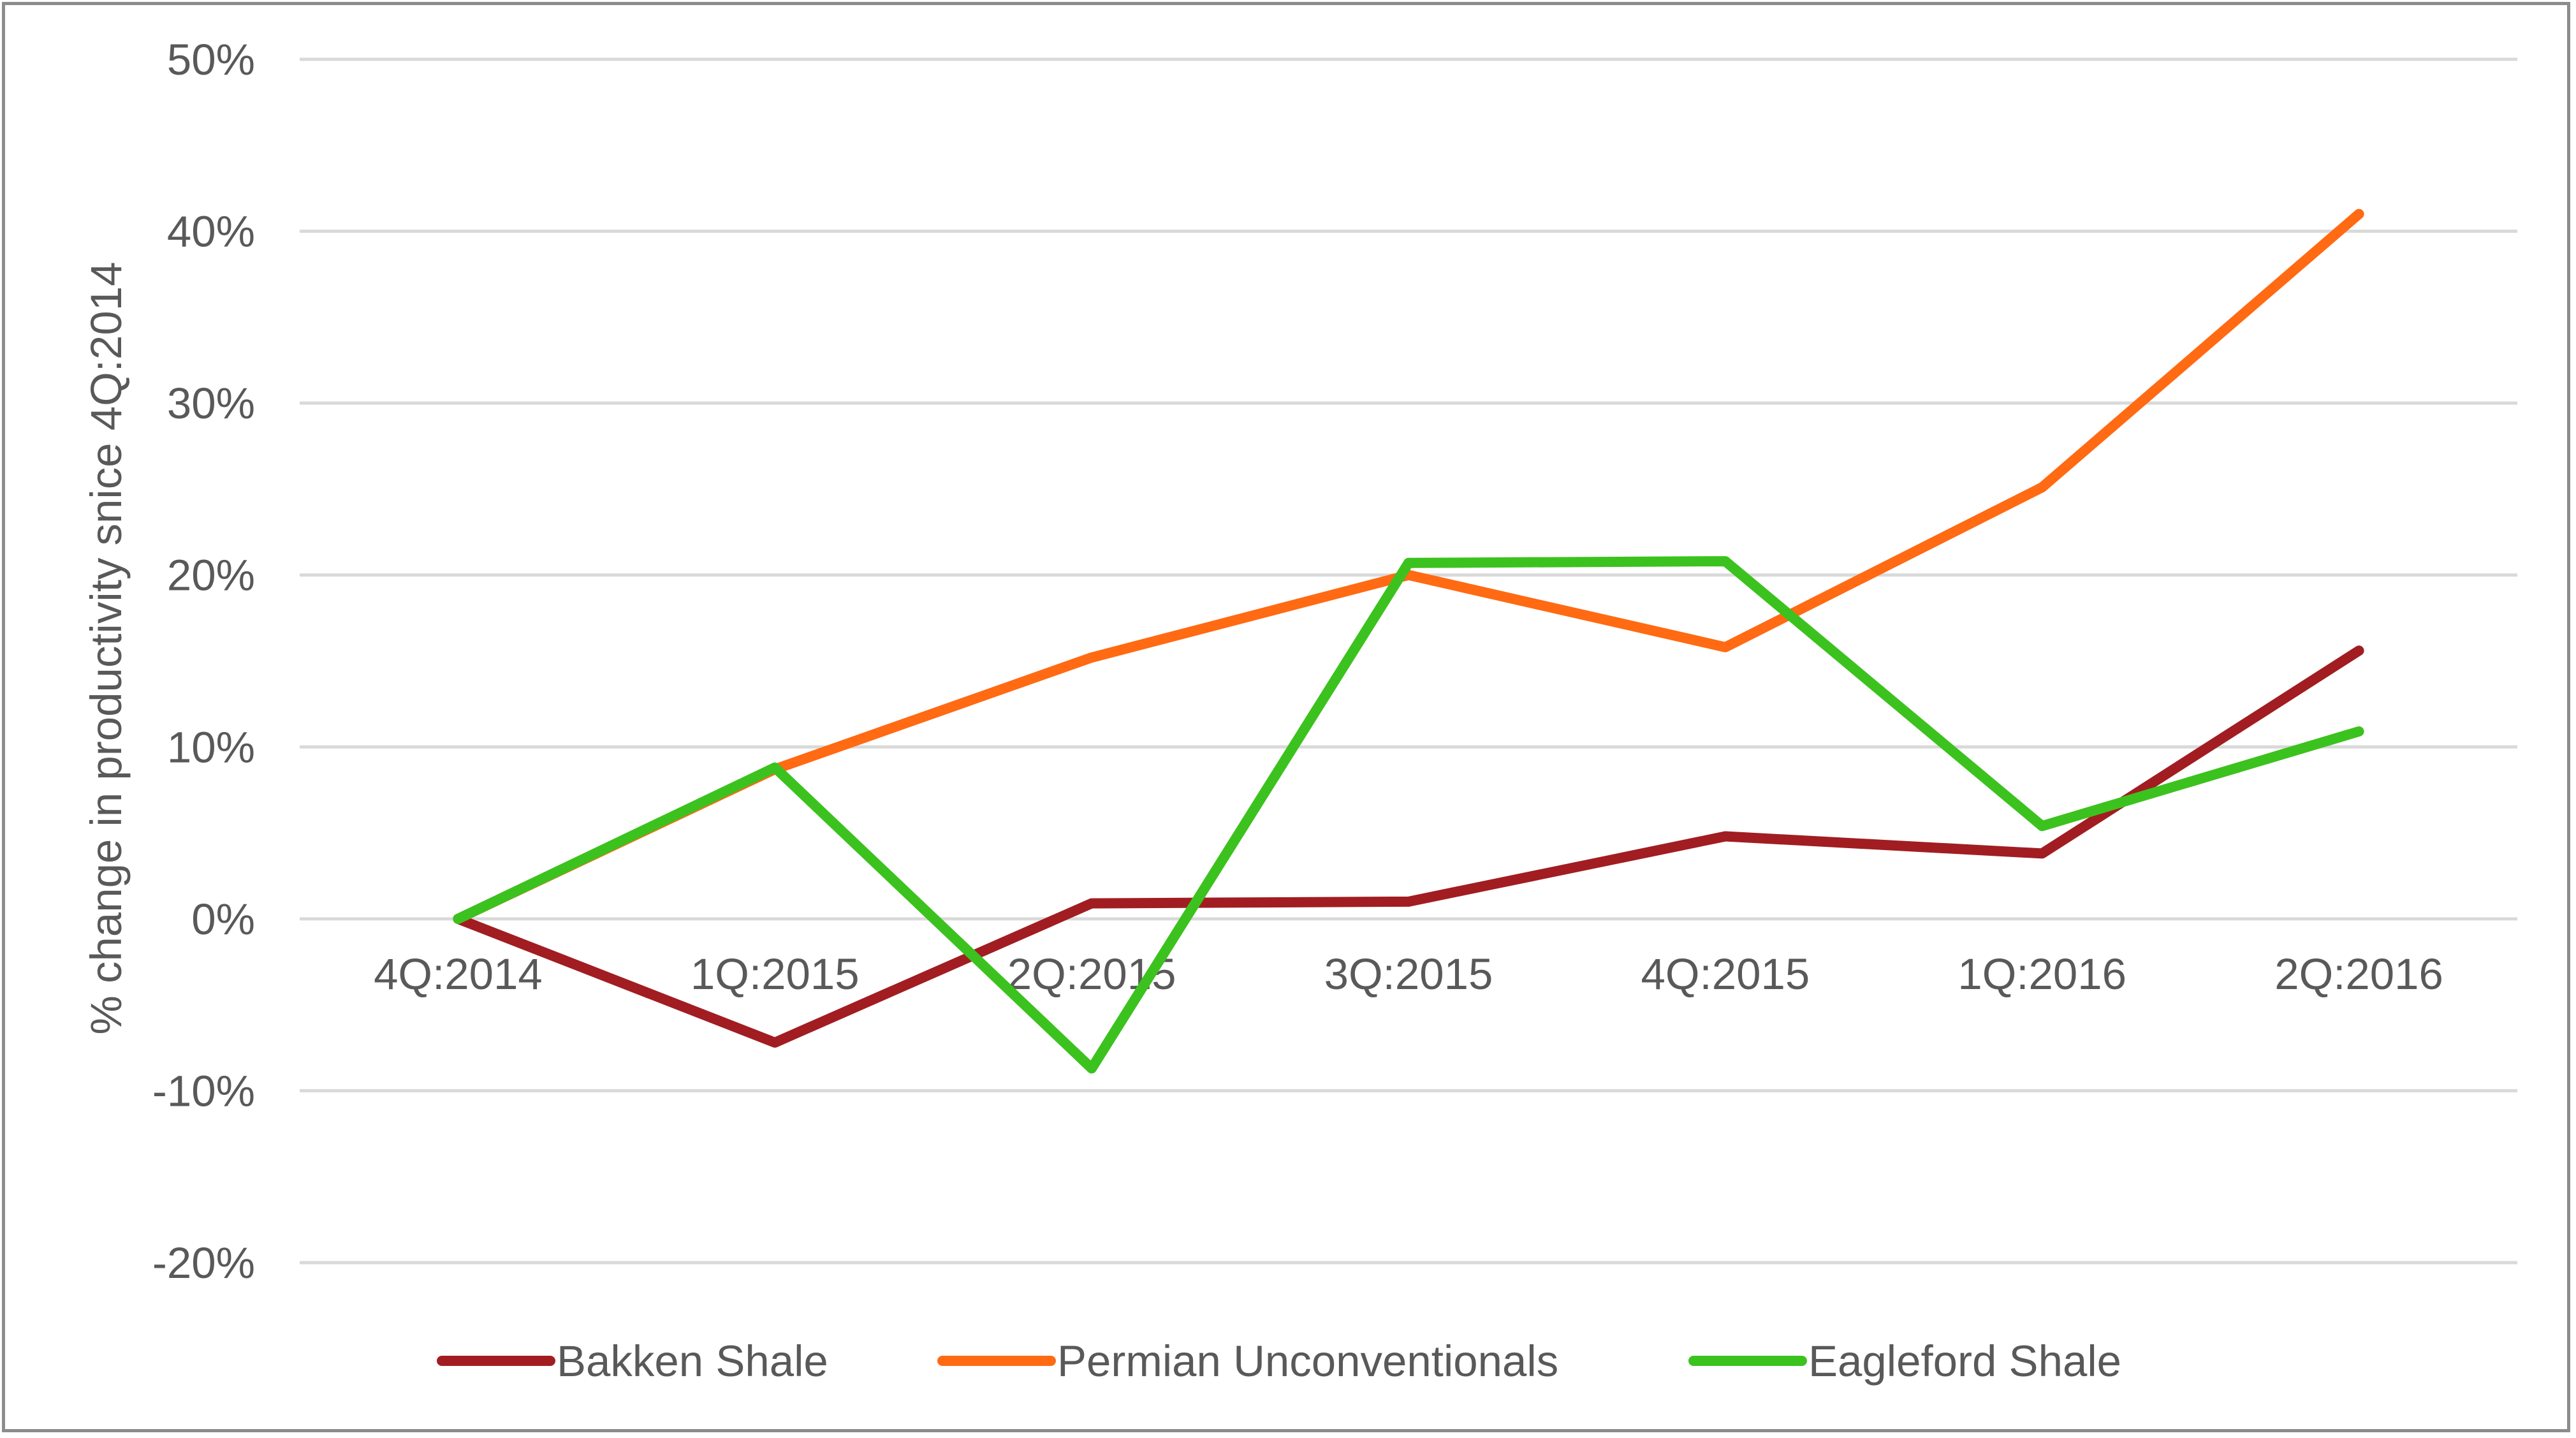 This screenshot has width=2576, height=1438. Describe the element at coordinates (211, 403) in the screenshot. I see `y-tick-label: 30%` at that location.